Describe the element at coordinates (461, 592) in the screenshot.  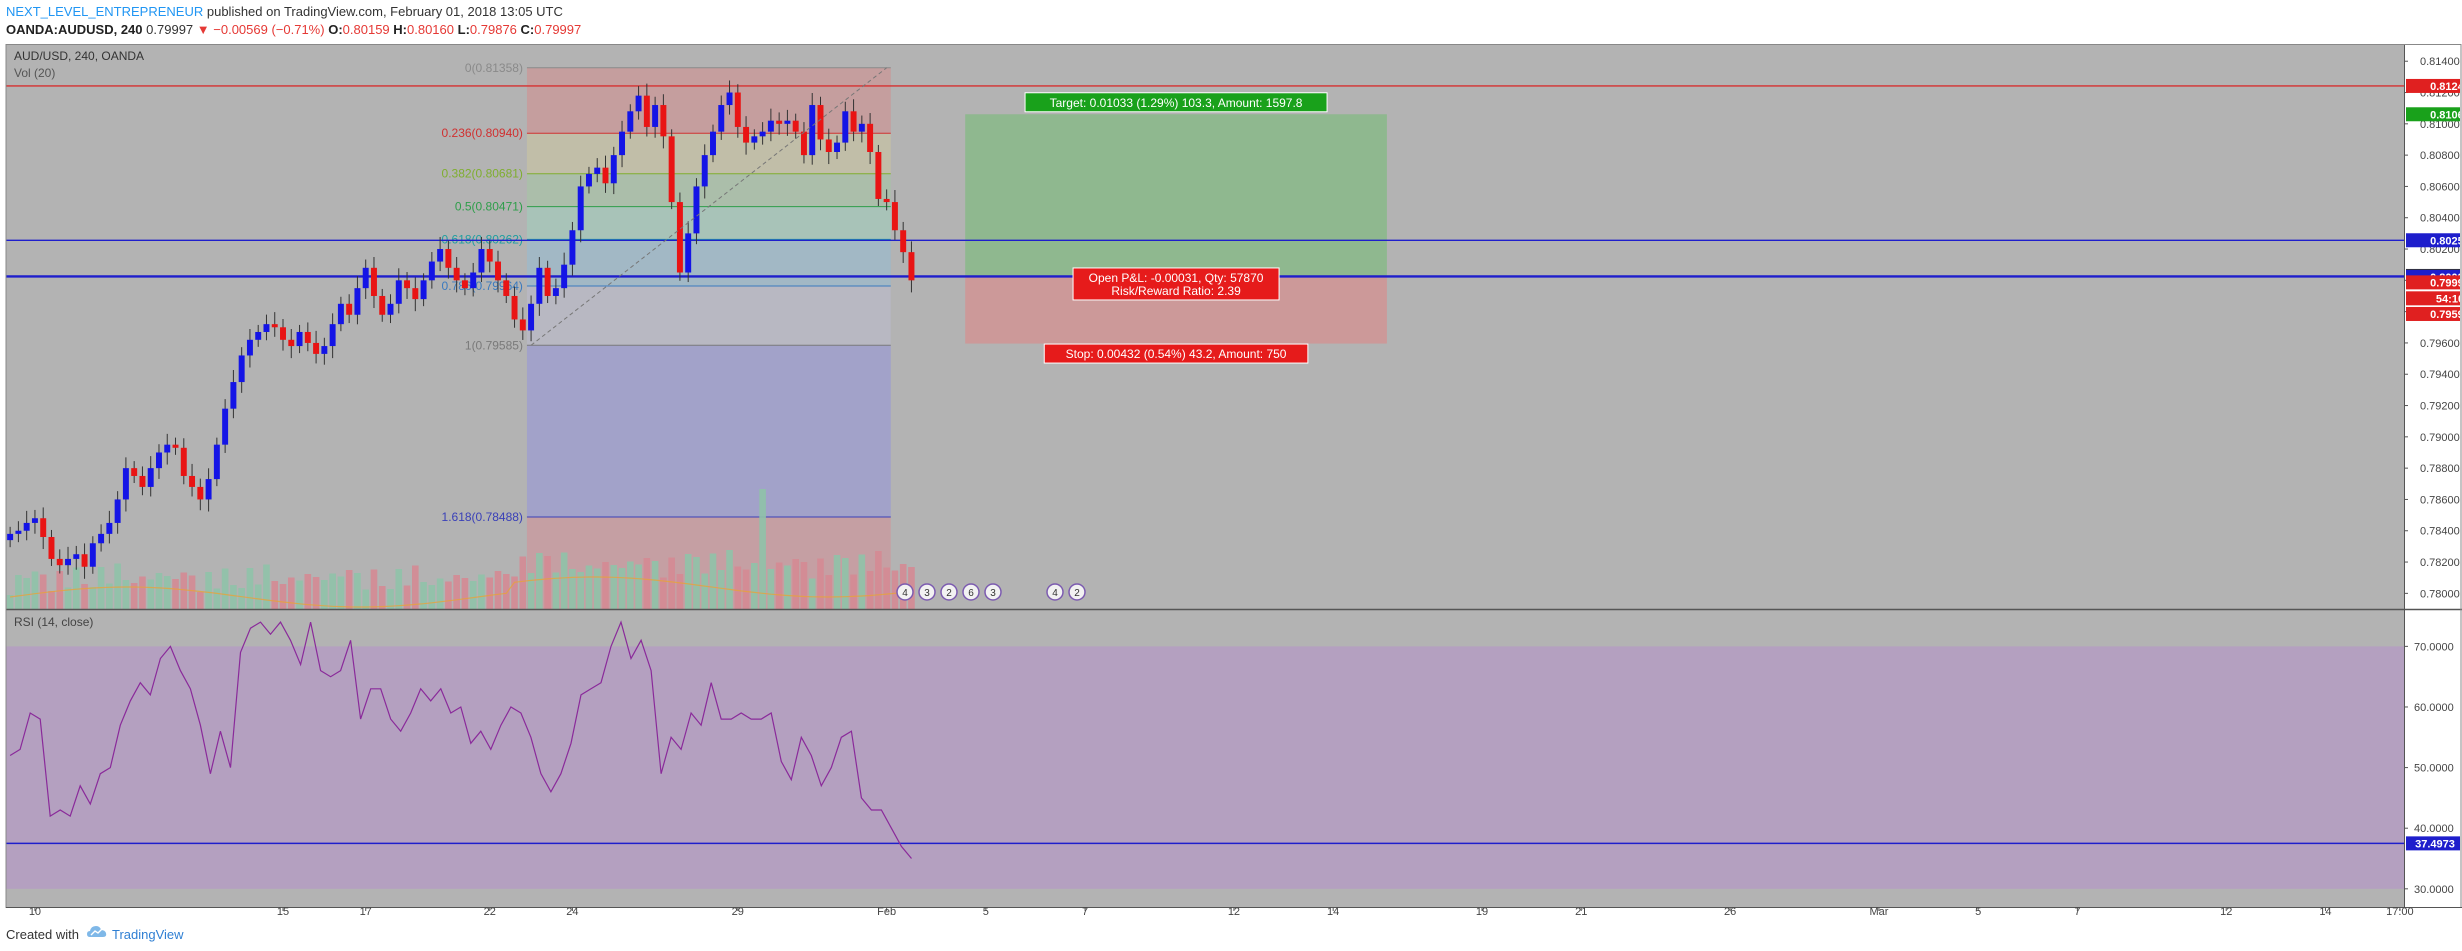
I see `volume-ma-line` at that location.